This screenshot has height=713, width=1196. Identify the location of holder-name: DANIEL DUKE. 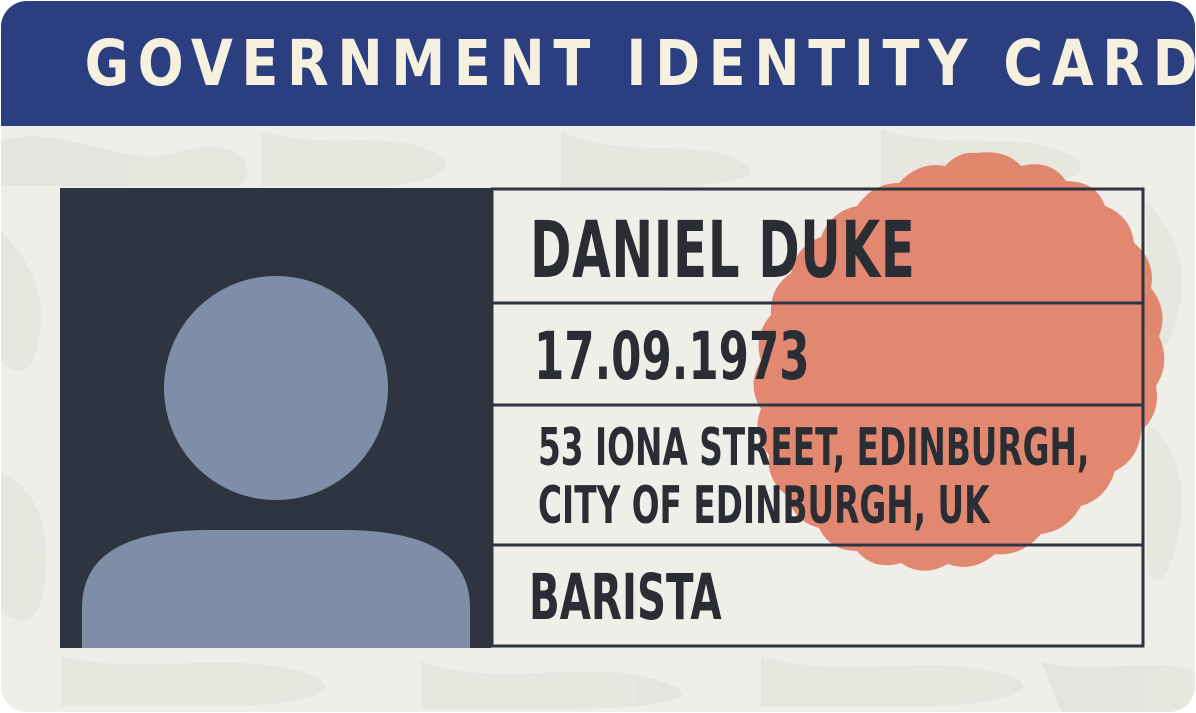
(723, 251).